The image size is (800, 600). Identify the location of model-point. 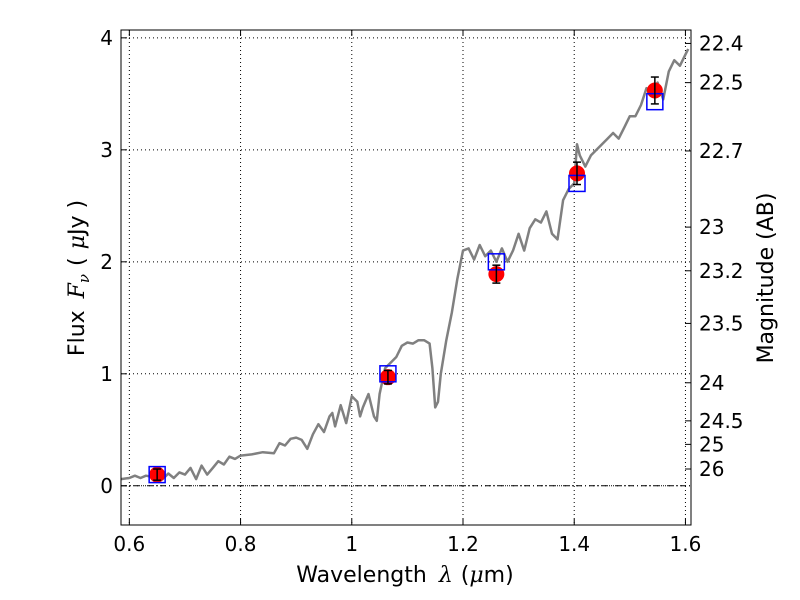
(157, 474).